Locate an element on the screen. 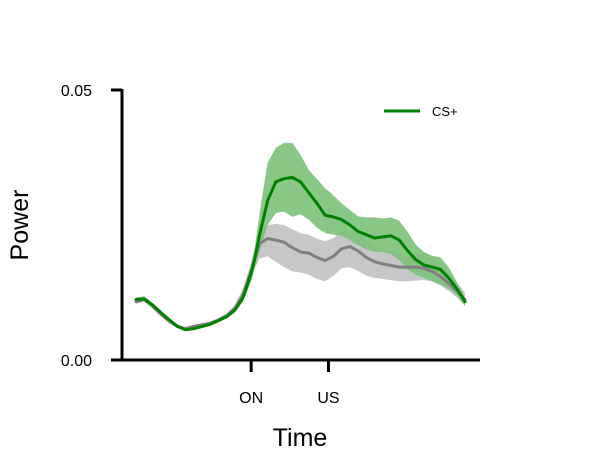  x-axis-title: Time is located at coordinates (300, 437).